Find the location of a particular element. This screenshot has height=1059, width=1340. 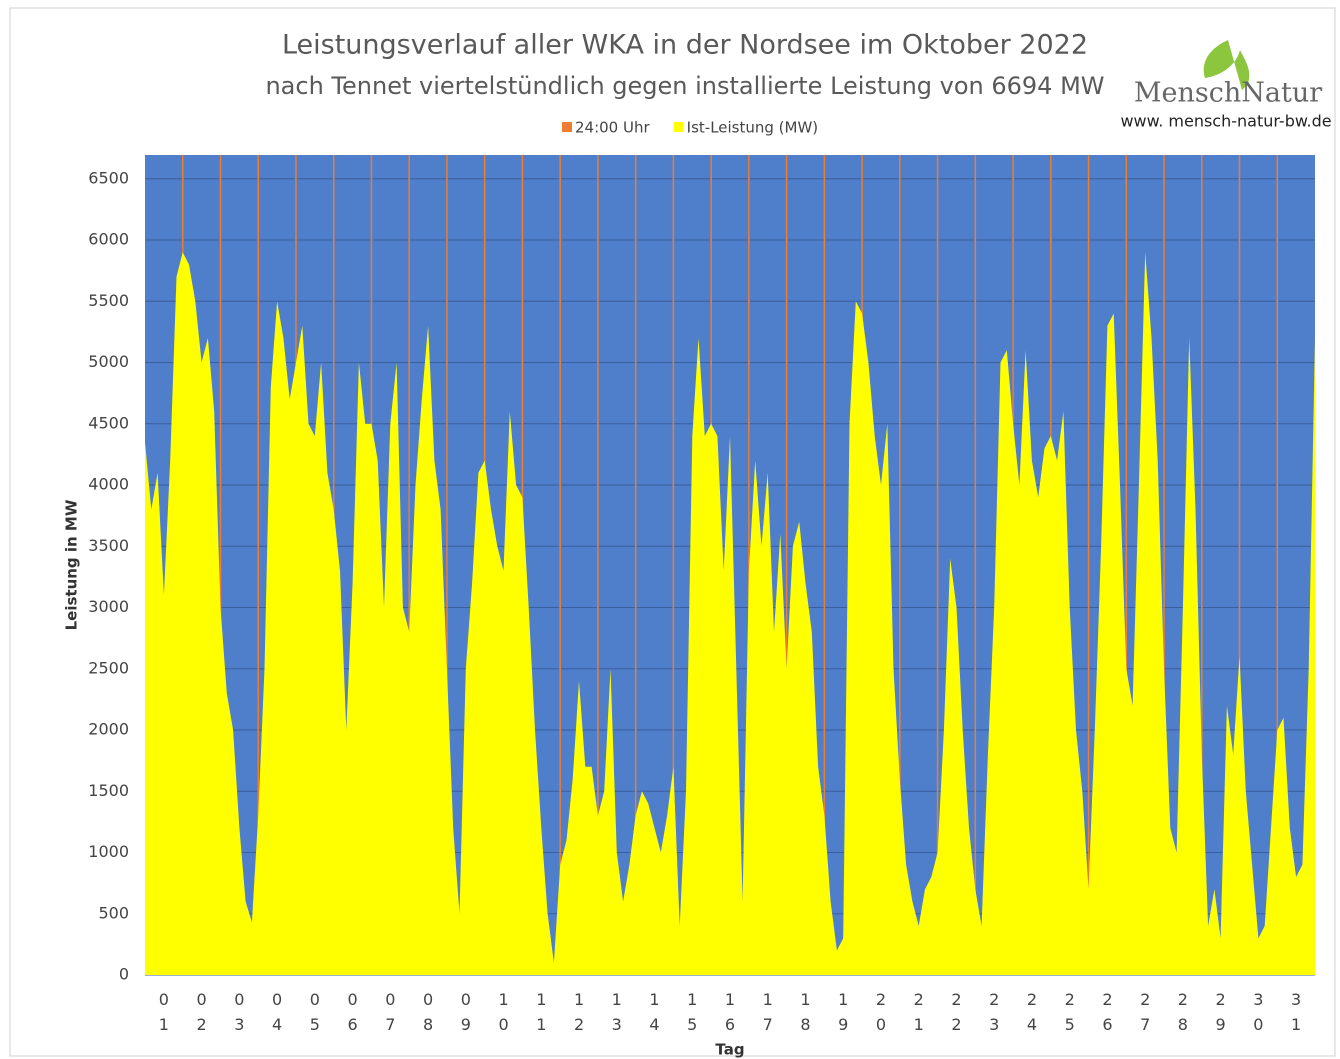

logo-url: www. mensch-natur-bw.de is located at coordinates (1225, 121).